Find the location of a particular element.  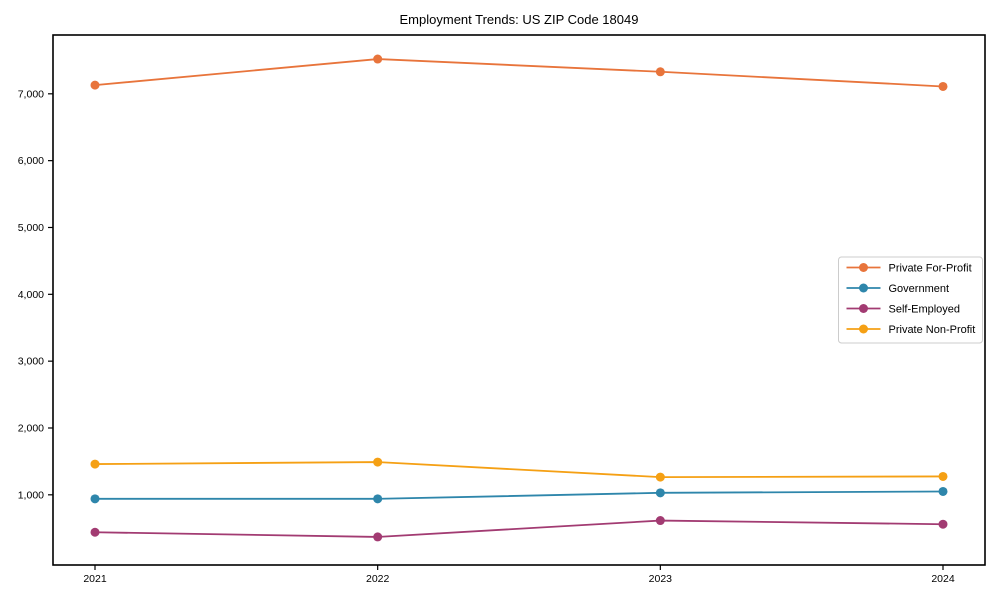

legend-label: Private For-Profit is located at coordinates (930, 269).